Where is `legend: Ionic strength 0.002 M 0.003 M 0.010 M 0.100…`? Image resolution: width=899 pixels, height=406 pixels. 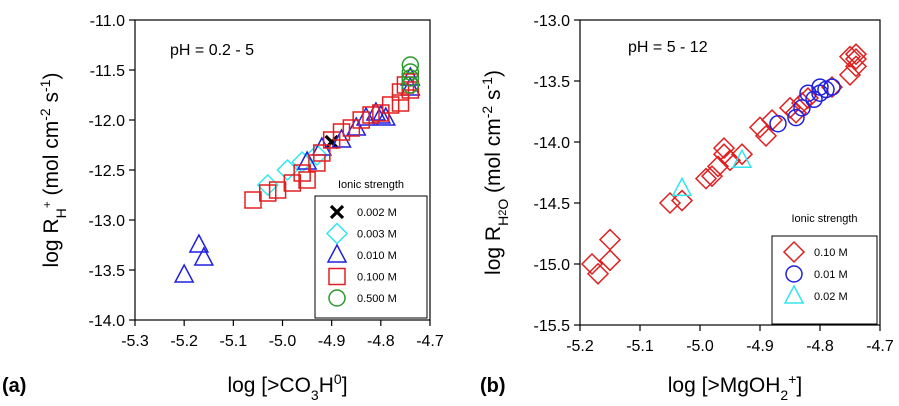
legend: Ionic strength 0.002 M 0.003 M 0.010 M 0.100… is located at coordinates (371, 249).